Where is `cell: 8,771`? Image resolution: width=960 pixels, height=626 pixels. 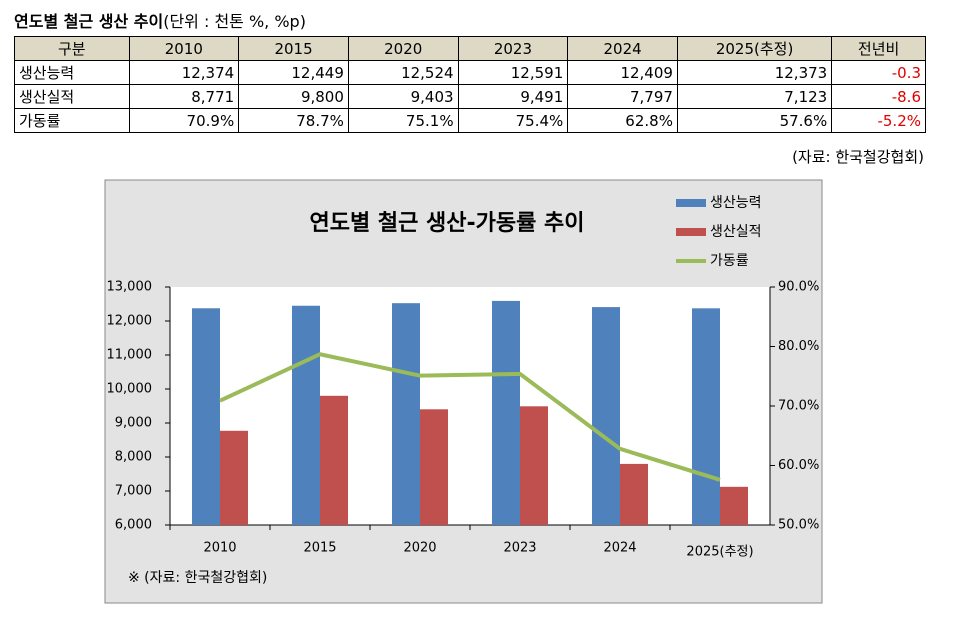
cell: 8,771 is located at coordinates (184, 96).